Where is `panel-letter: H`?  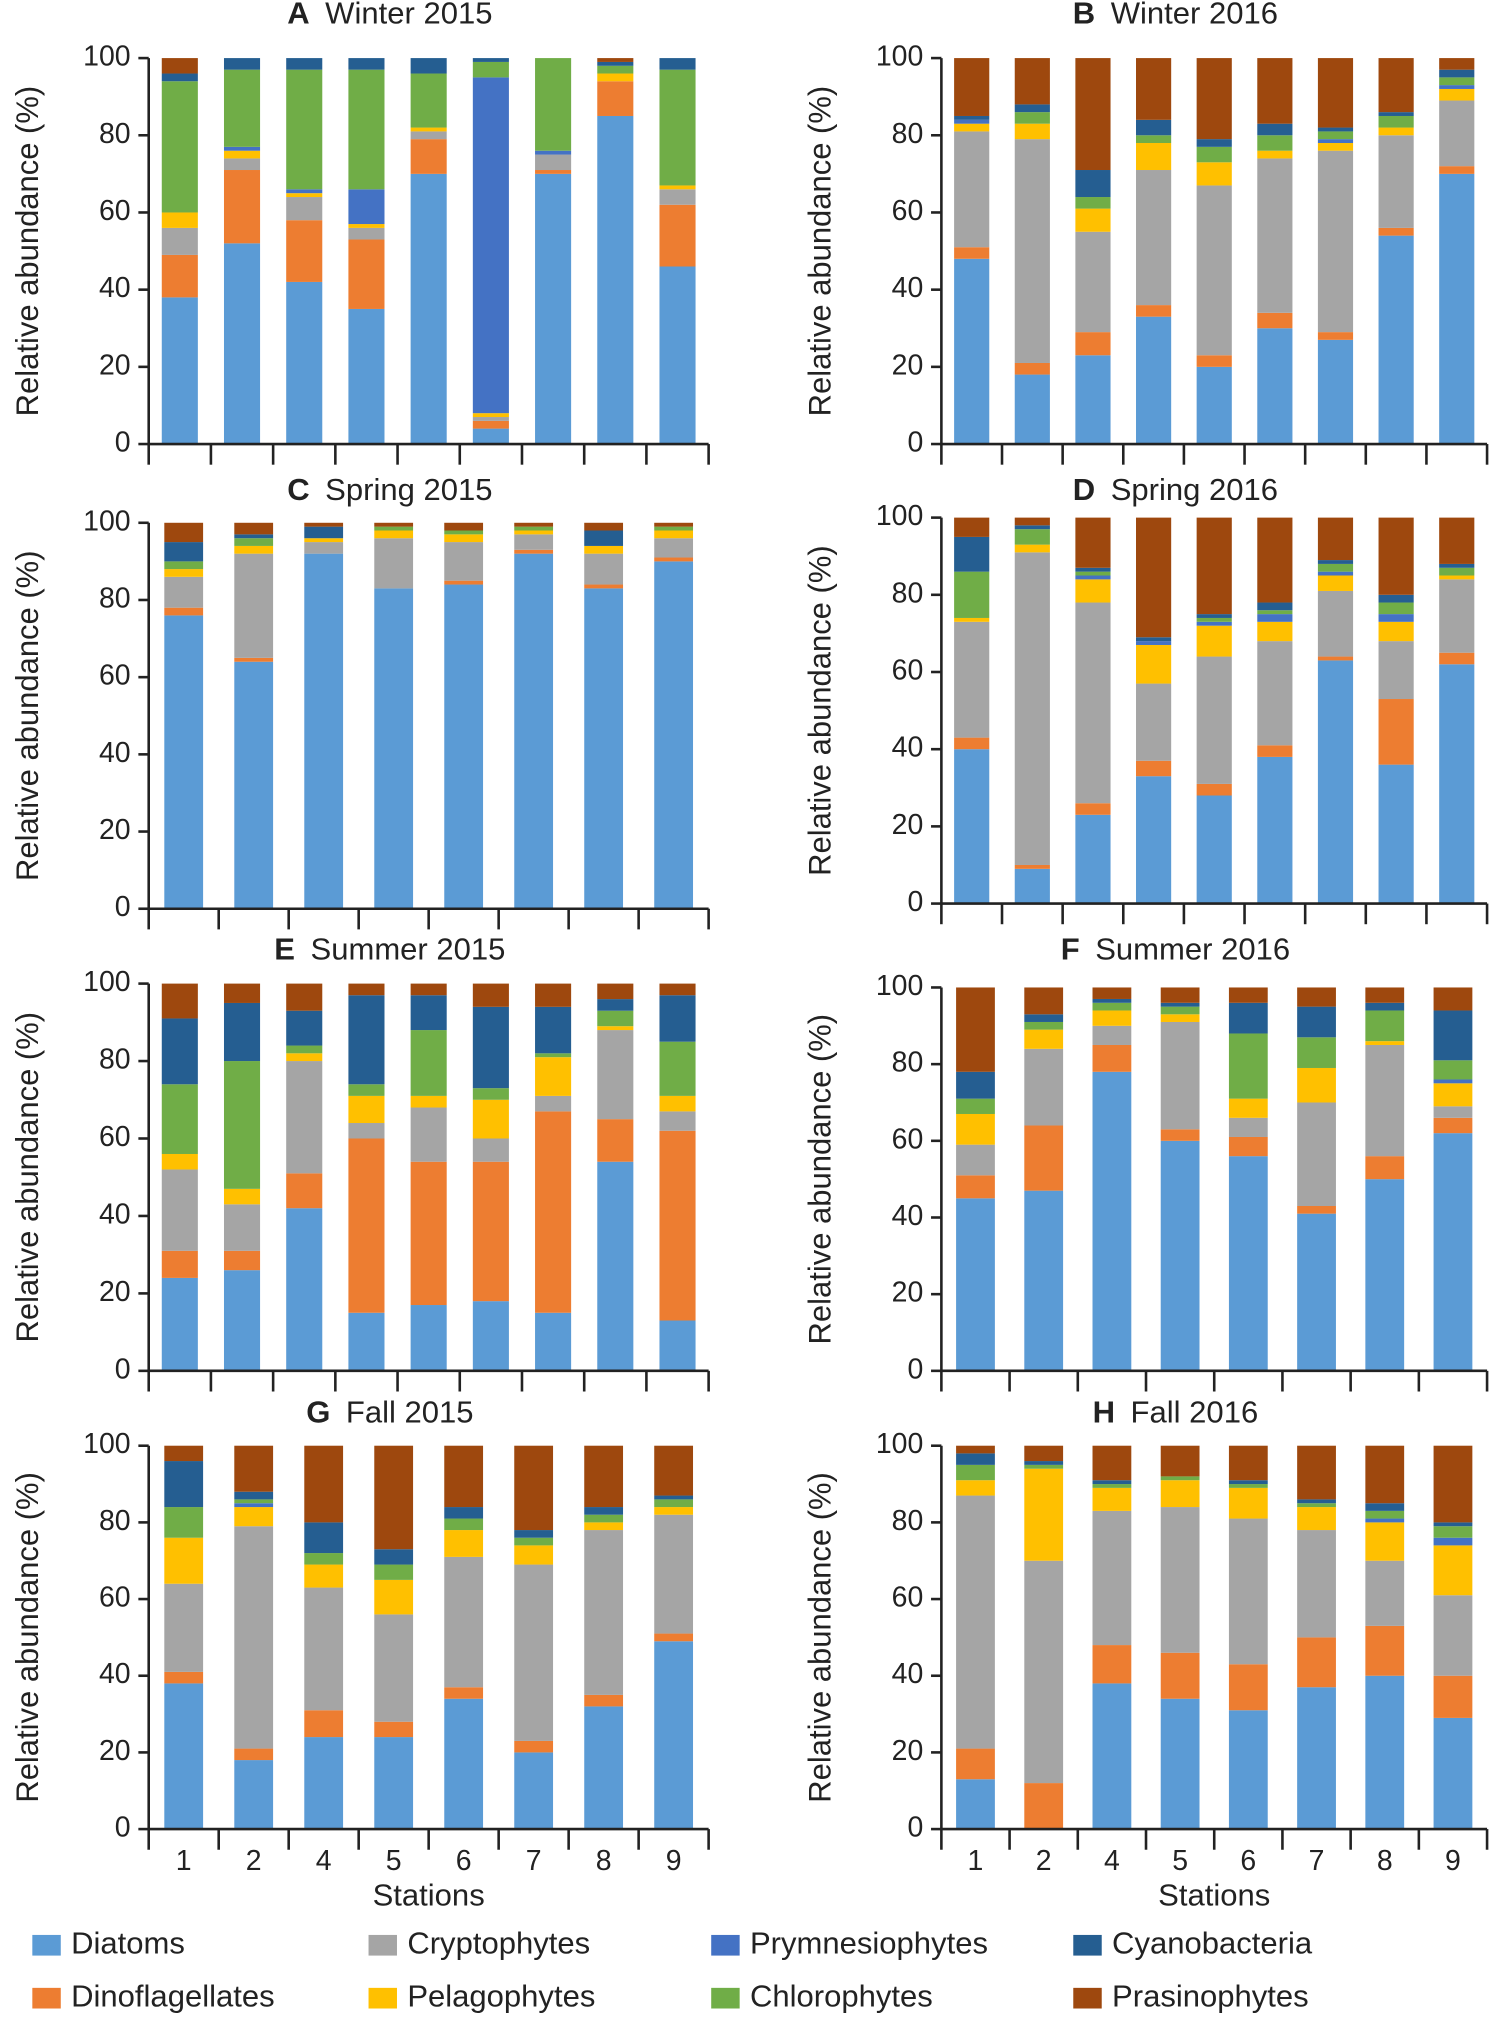 panel-letter: H is located at coordinates (1104, 1412).